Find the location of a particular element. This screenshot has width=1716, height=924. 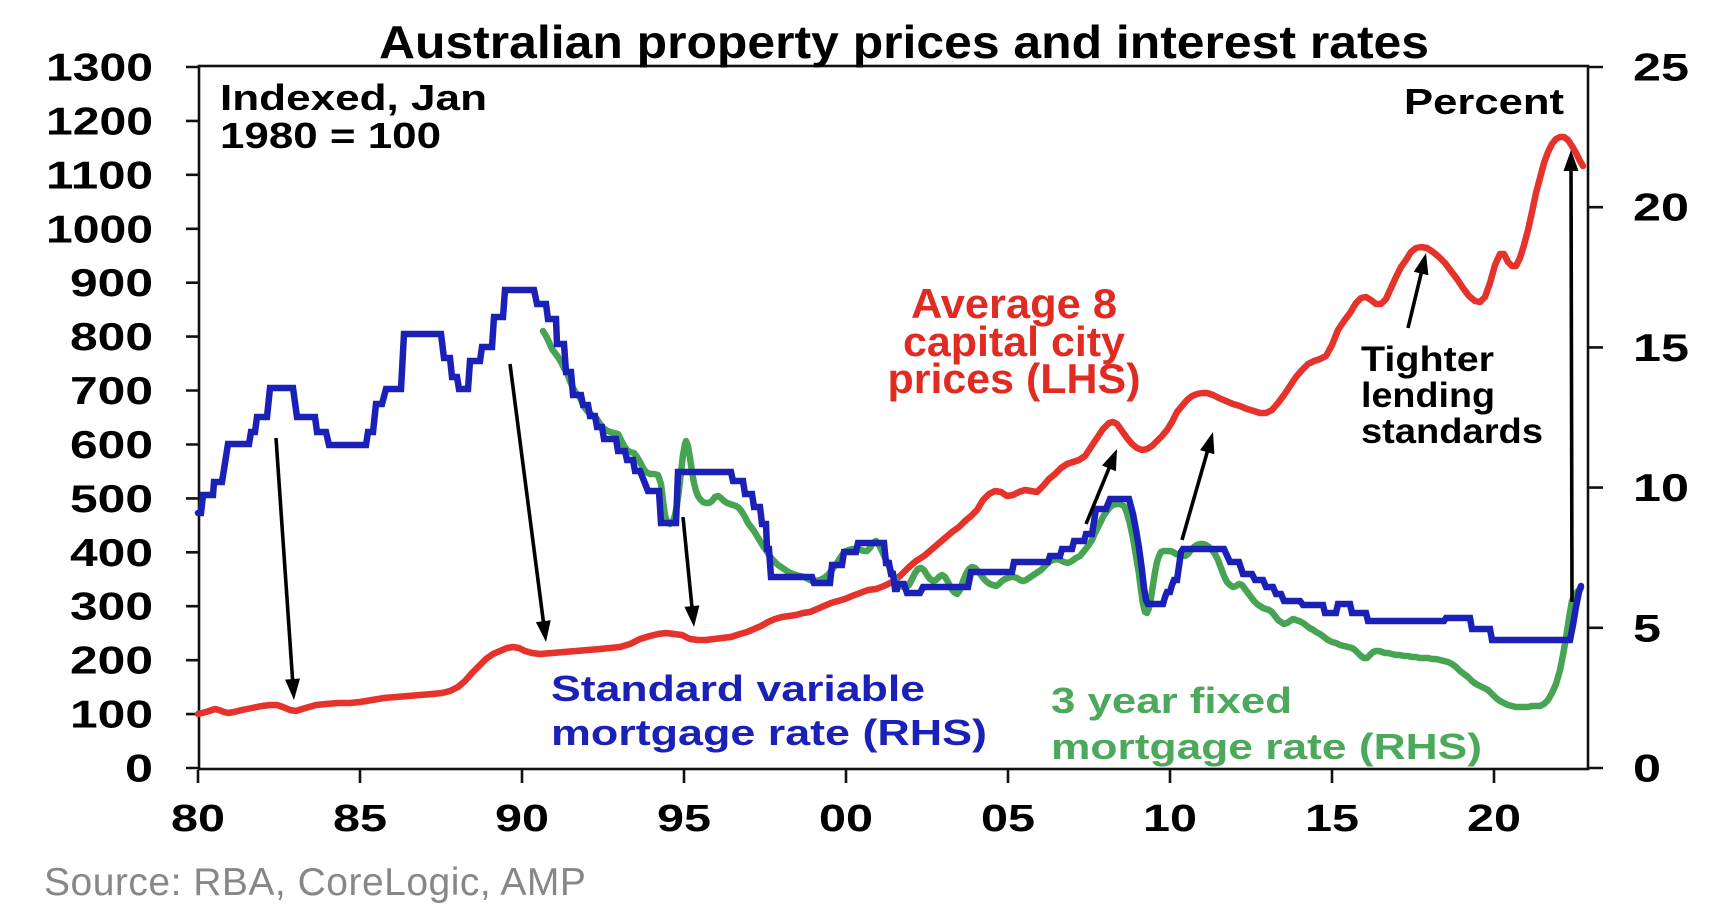

svg-text: capital city is located at coordinates (1014, 341).